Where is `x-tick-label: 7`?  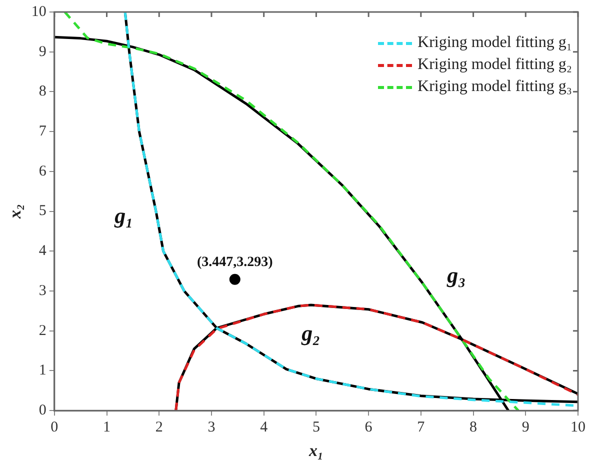
x-tick-label: 7 is located at coordinates (421, 428).